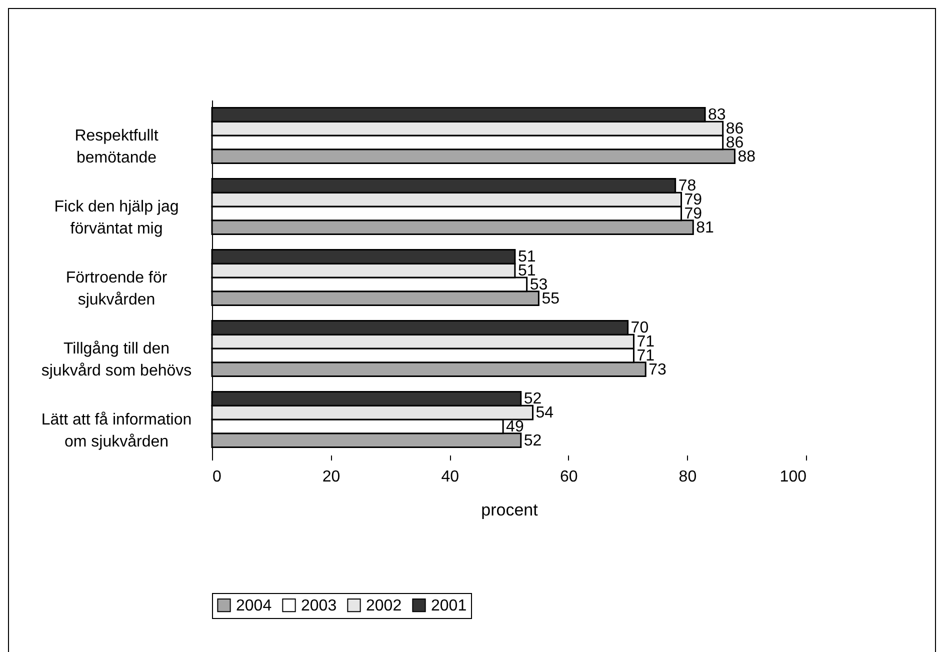  Describe the element at coordinates (449, 605) in the screenshot. I see `legend-label: 2001` at that location.